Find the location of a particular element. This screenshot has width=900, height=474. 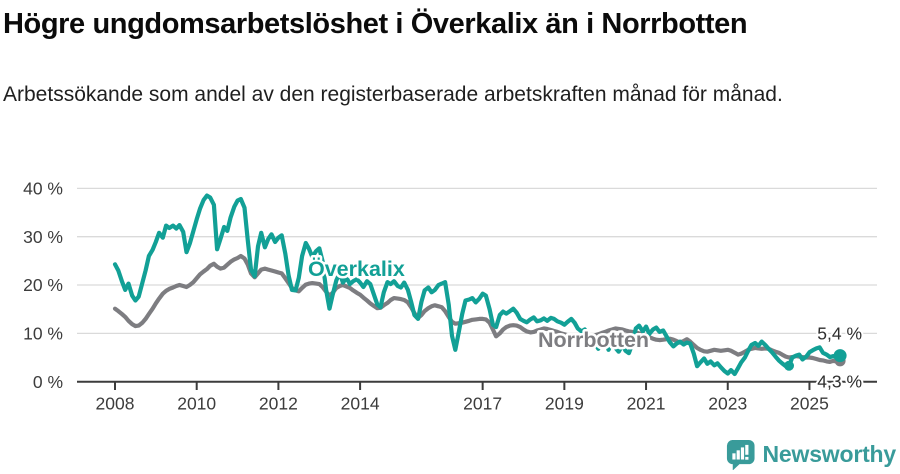

series-marker-dot is located at coordinates (789, 365).